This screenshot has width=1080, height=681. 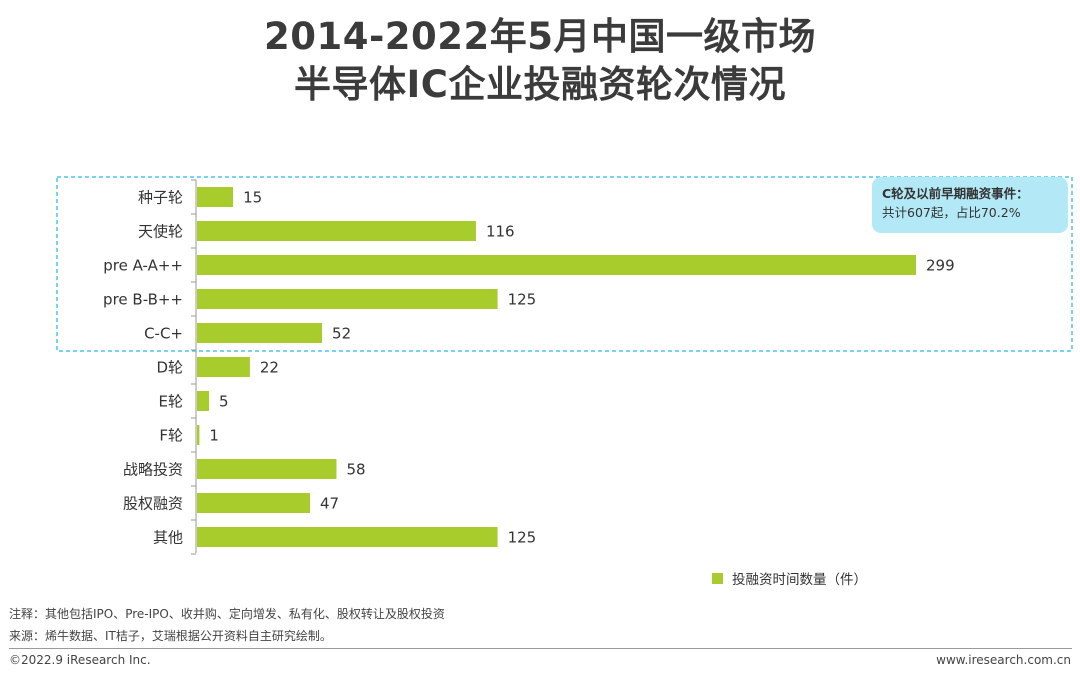 What do you see at coordinates (160, 232) in the screenshot?
I see `category-label: 天使轮` at bounding box center [160, 232].